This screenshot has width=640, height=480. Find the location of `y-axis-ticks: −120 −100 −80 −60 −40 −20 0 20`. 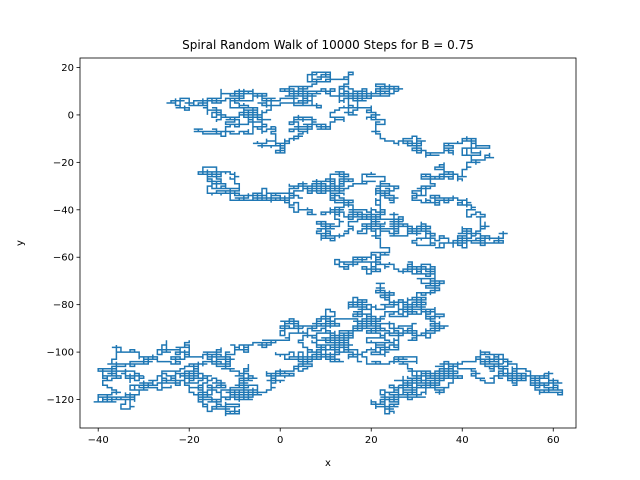

y-axis-ticks: −120 −100 −80 −60 −40 −20 0 20 is located at coordinates (63, 234).